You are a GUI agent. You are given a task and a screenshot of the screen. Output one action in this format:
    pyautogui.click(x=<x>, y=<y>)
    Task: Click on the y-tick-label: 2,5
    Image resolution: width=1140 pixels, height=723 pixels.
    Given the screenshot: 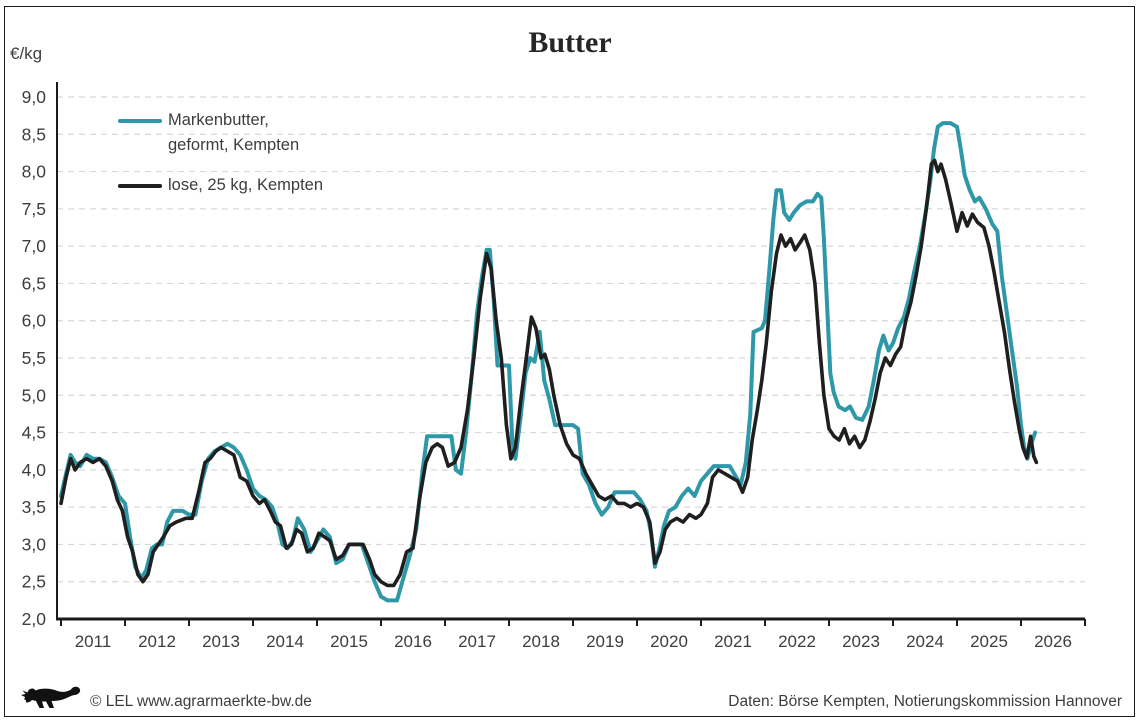 What is the action you would take?
    pyautogui.click(x=34, y=582)
    